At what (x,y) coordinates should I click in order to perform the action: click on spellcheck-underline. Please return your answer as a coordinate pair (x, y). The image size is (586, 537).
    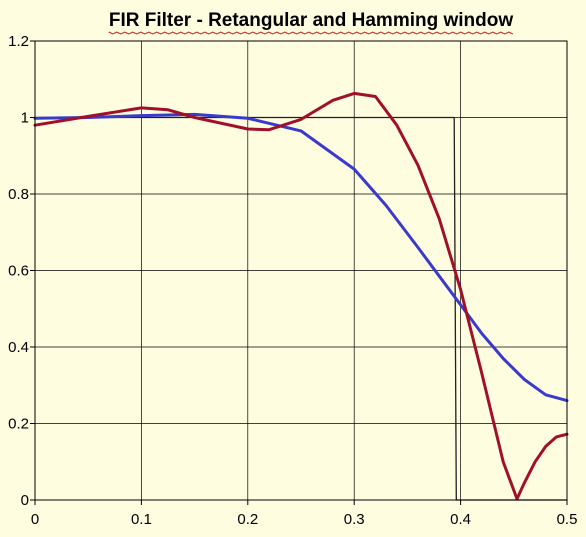
    Looking at the image, I should click on (311, 33).